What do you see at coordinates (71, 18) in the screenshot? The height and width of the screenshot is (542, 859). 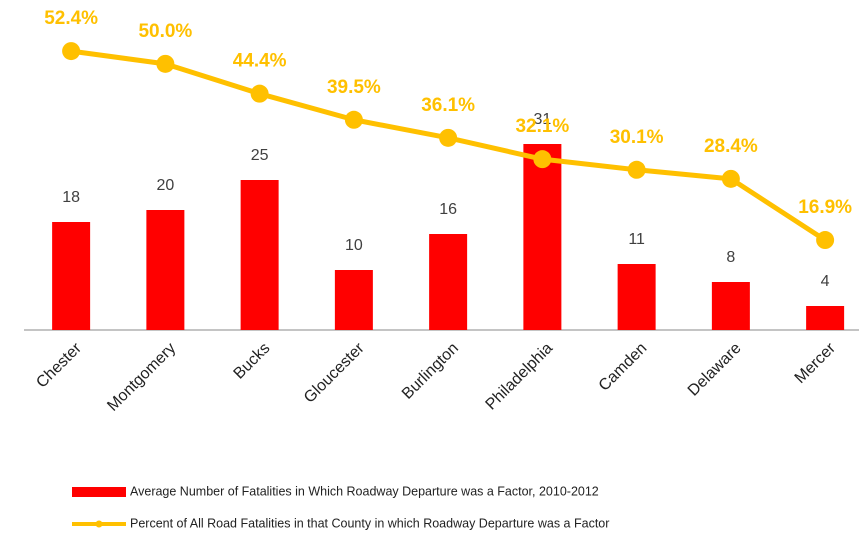 I see `line-value-label: 52.4%` at bounding box center [71, 18].